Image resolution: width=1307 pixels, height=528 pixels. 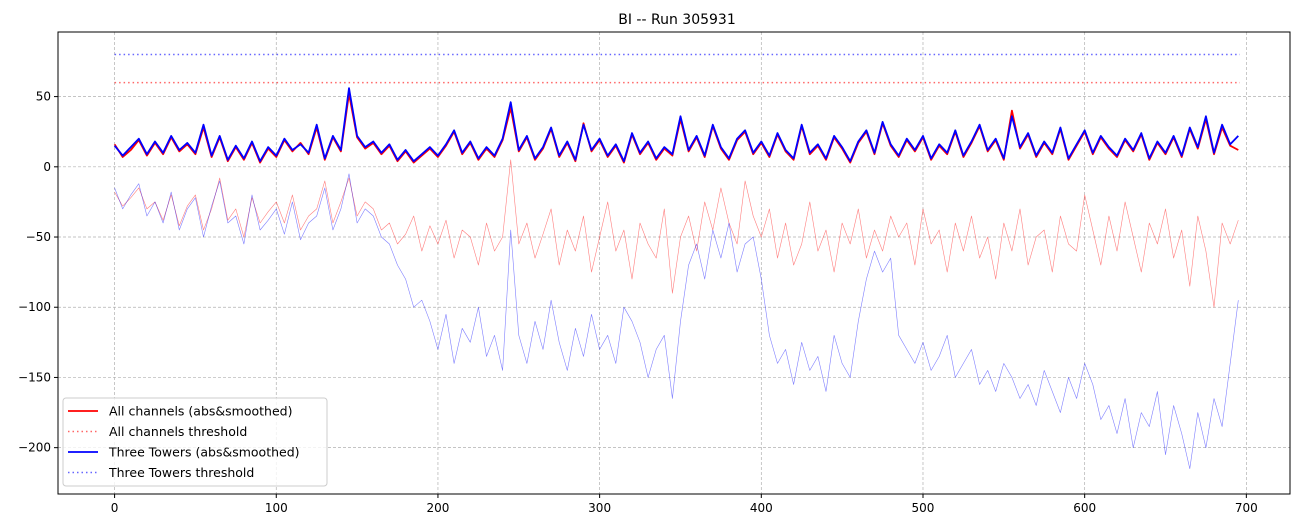 What do you see at coordinates (1246, 508) in the screenshot?
I see `x-tick-label: 700` at bounding box center [1246, 508].